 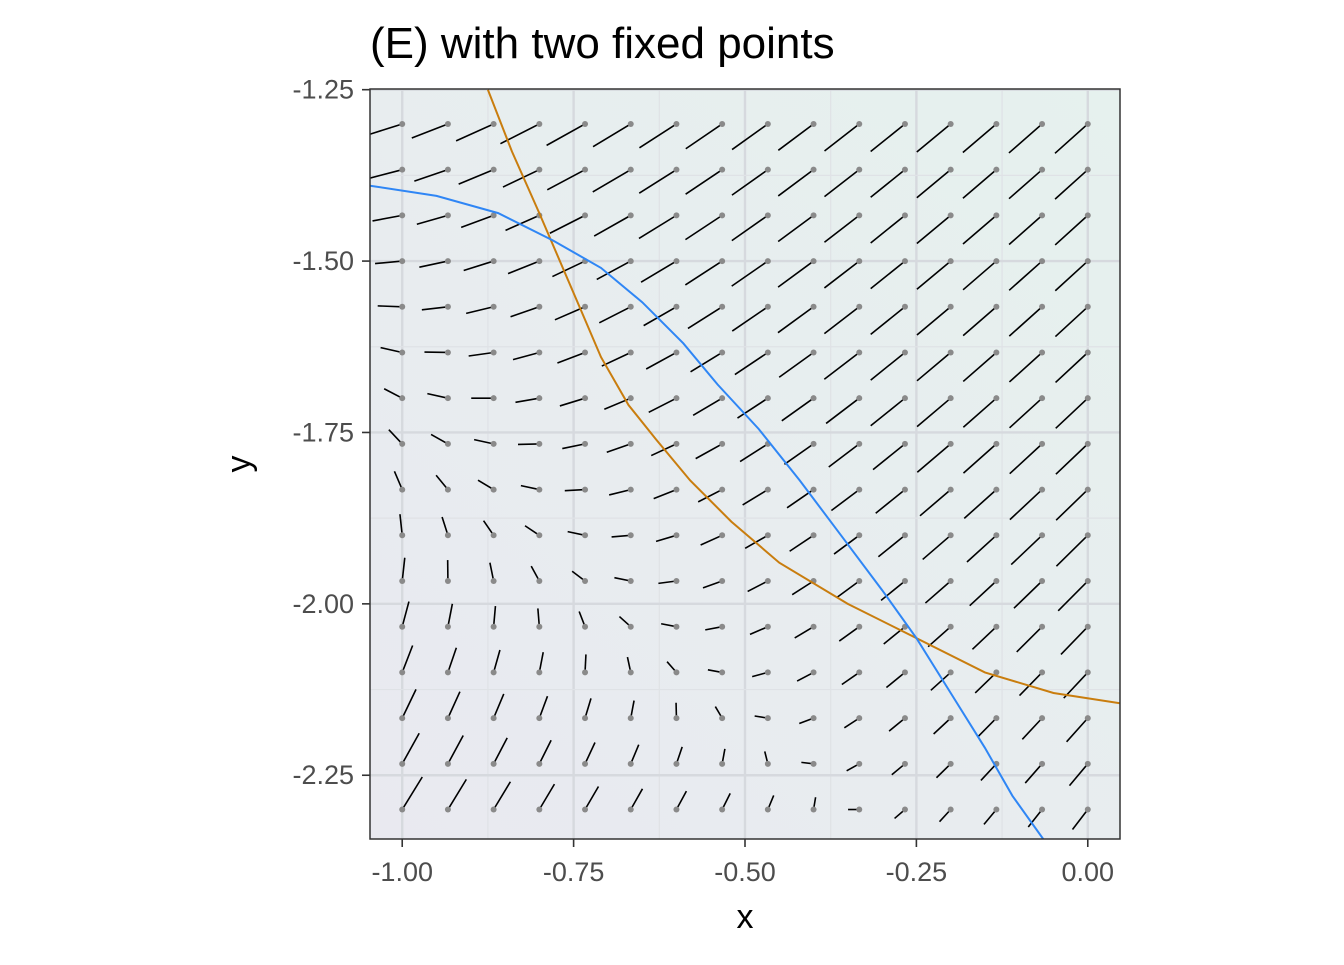 I want to click on y-tick-label: -1.75, so click(x=323, y=432).